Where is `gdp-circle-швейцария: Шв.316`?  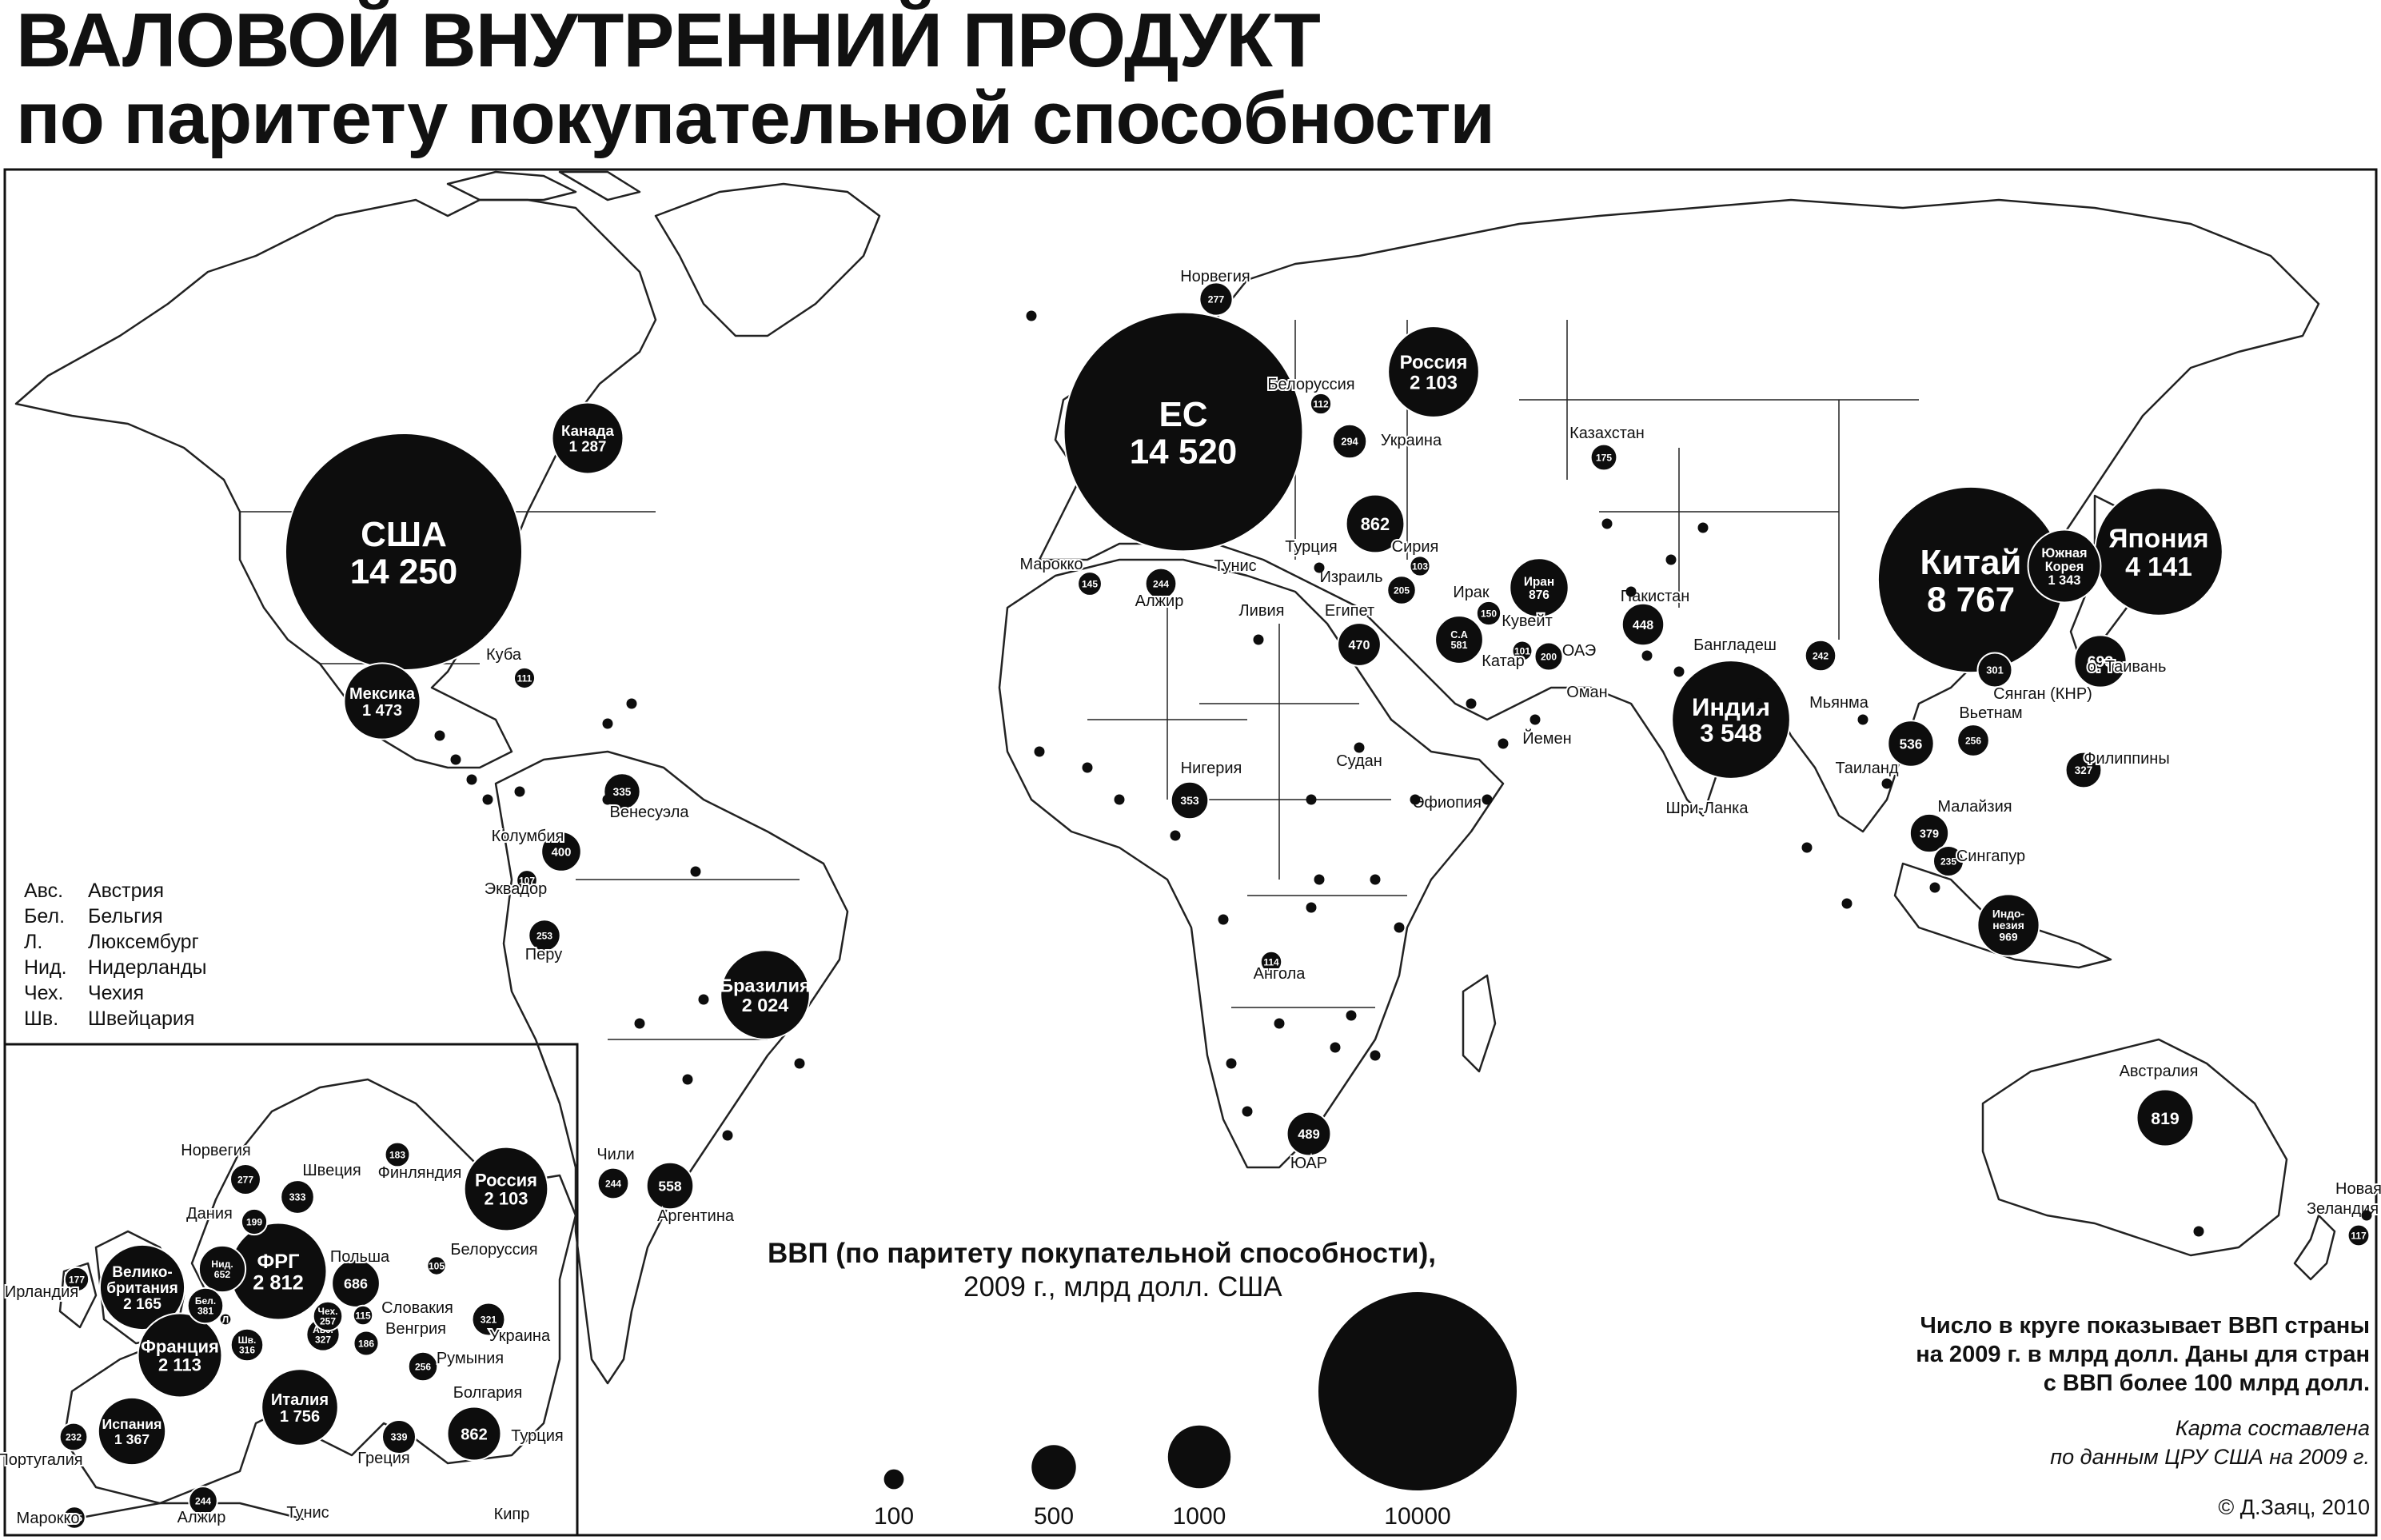
gdp-circle-швейцария: Шв.316 is located at coordinates (247, 1344).